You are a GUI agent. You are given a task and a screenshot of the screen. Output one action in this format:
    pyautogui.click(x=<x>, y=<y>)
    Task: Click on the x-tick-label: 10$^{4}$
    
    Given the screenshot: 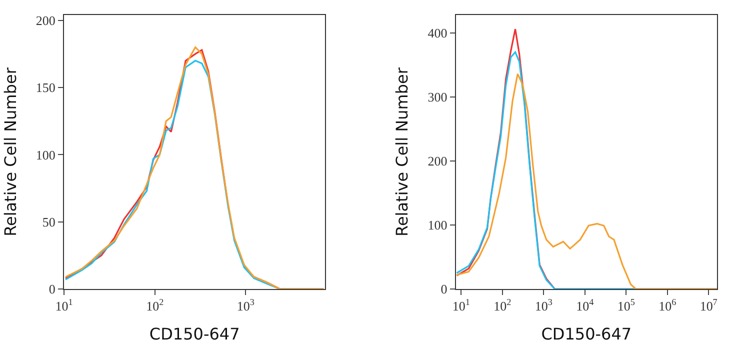 What is the action you would take?
    pyautogui.click(x=585, y=305)
    